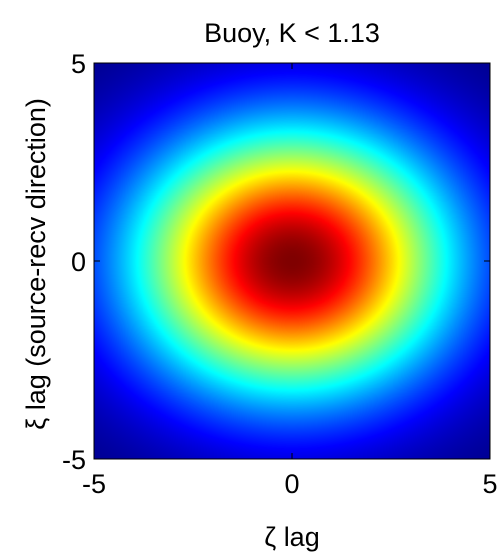  What do you see at coordinates (94, 484) in the screenshot?
I see `x-tick-label: -5` at bounding box center [94, 484].